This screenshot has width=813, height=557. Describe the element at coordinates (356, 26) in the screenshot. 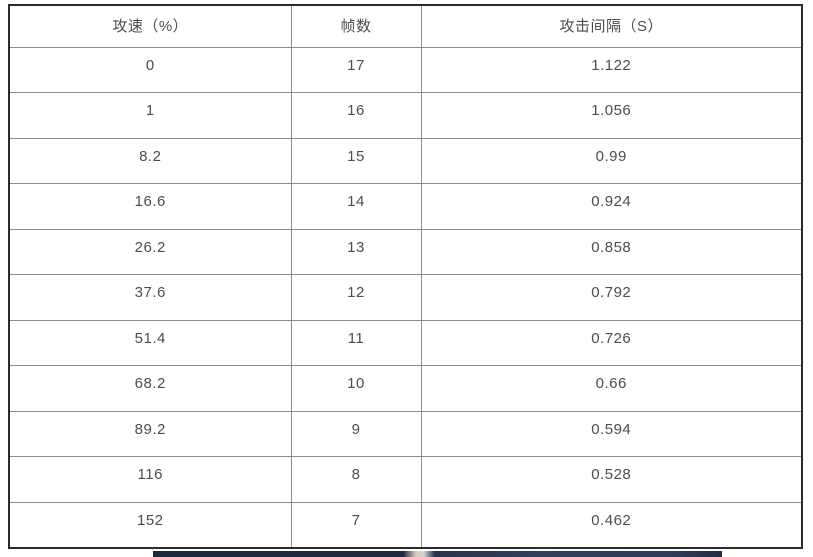

I see `col-header-frames: 帧数` at that location.